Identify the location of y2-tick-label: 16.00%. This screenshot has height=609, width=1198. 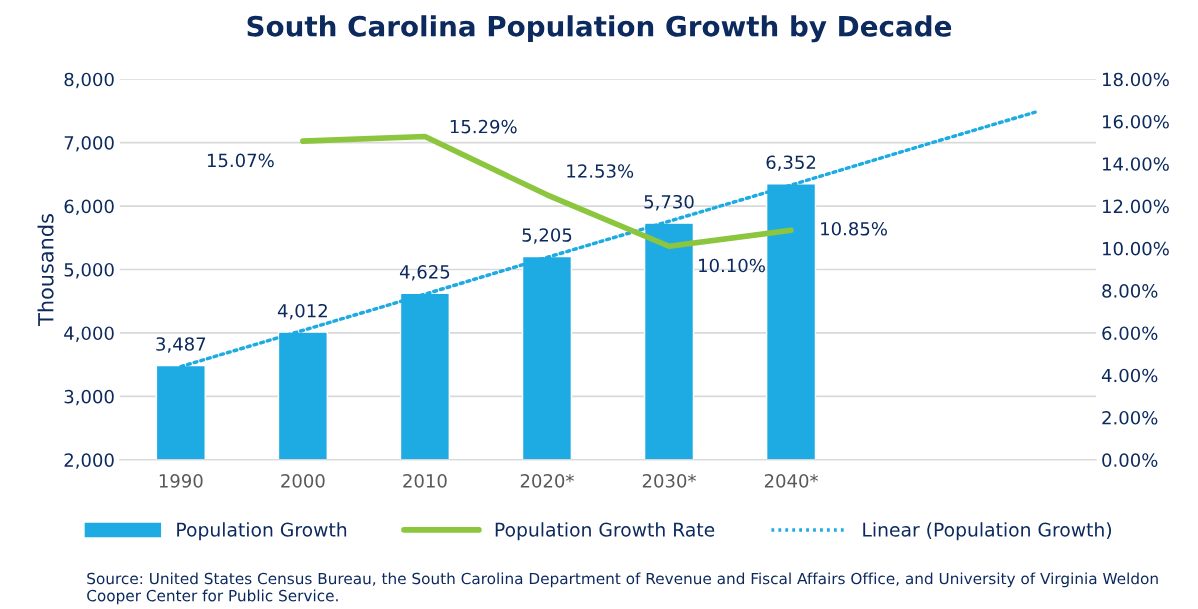
(1136, 121).